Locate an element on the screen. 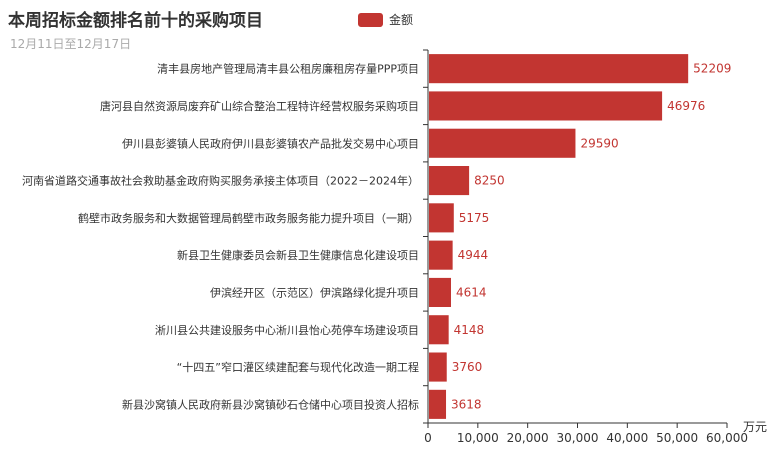 Image resolution: width=774 pixels, height=455 pixels. category-label: 鹤壁市政务服务和大数据管理局鹤壁市政务服务能力提升项目（一期） is located at coordinates (248, 218).